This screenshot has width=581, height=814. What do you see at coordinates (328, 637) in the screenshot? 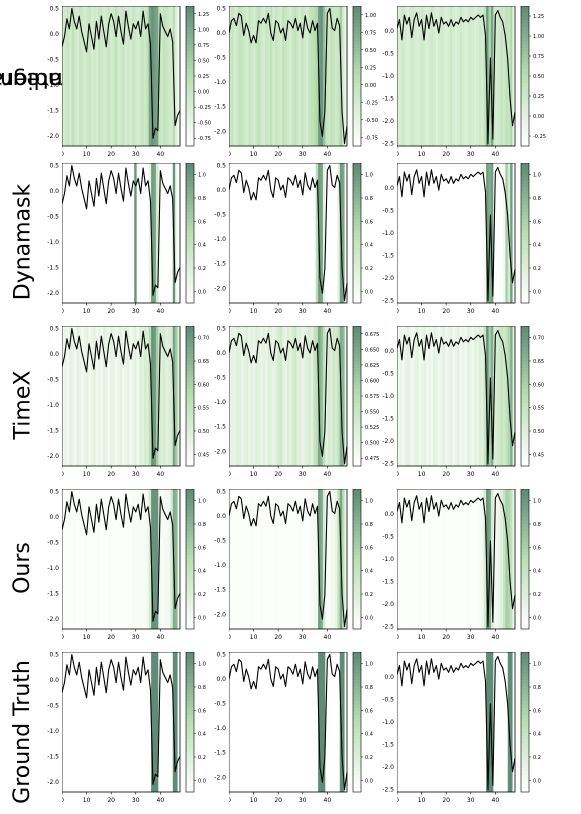
I see `x-tick-label: 40` at bounding box center [328, 637].